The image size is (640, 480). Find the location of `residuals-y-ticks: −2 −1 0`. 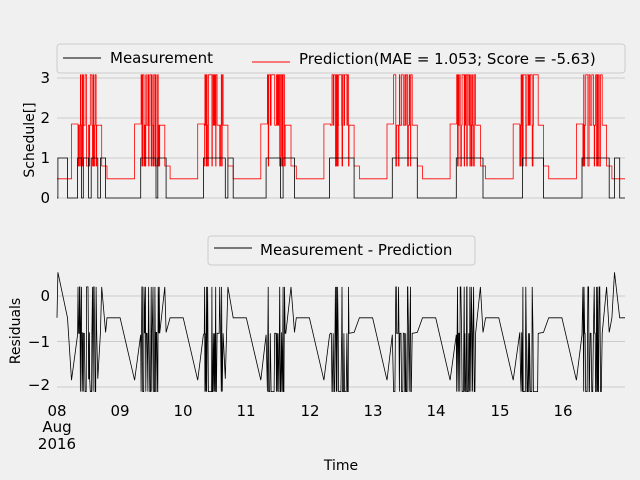

residuals-y-ticks: −2 −1 0 is located at coordinates (39, 340).